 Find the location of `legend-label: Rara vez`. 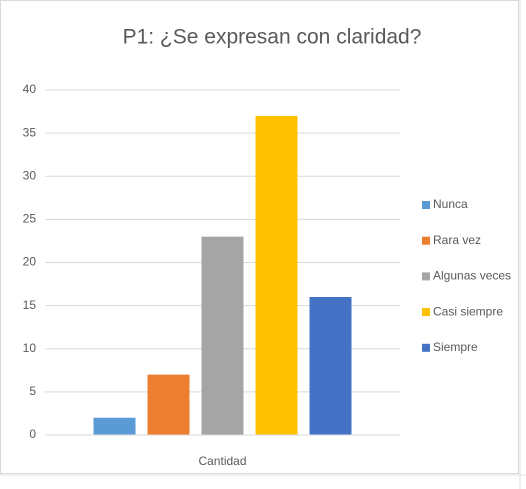

legend-label: Rara vez is located at coordinates (457, 240).